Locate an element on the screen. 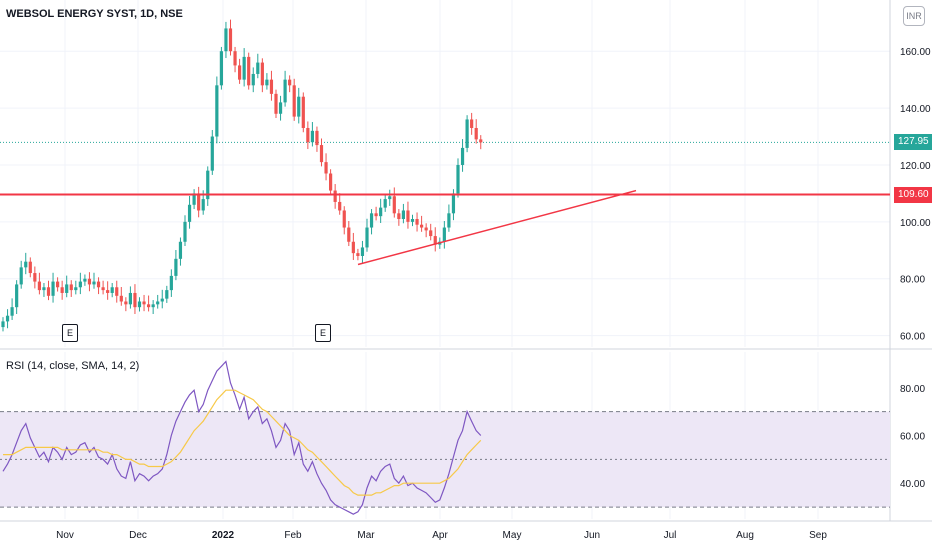  rsi-tick-label: 80.00 is located at coordinates (912, 389).